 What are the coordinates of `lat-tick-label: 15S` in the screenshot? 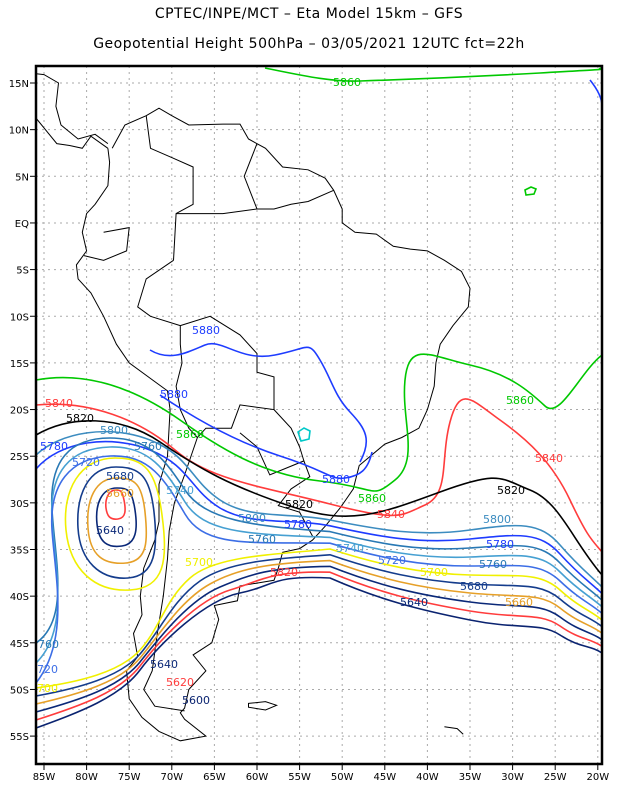 It's located at (19, 364).